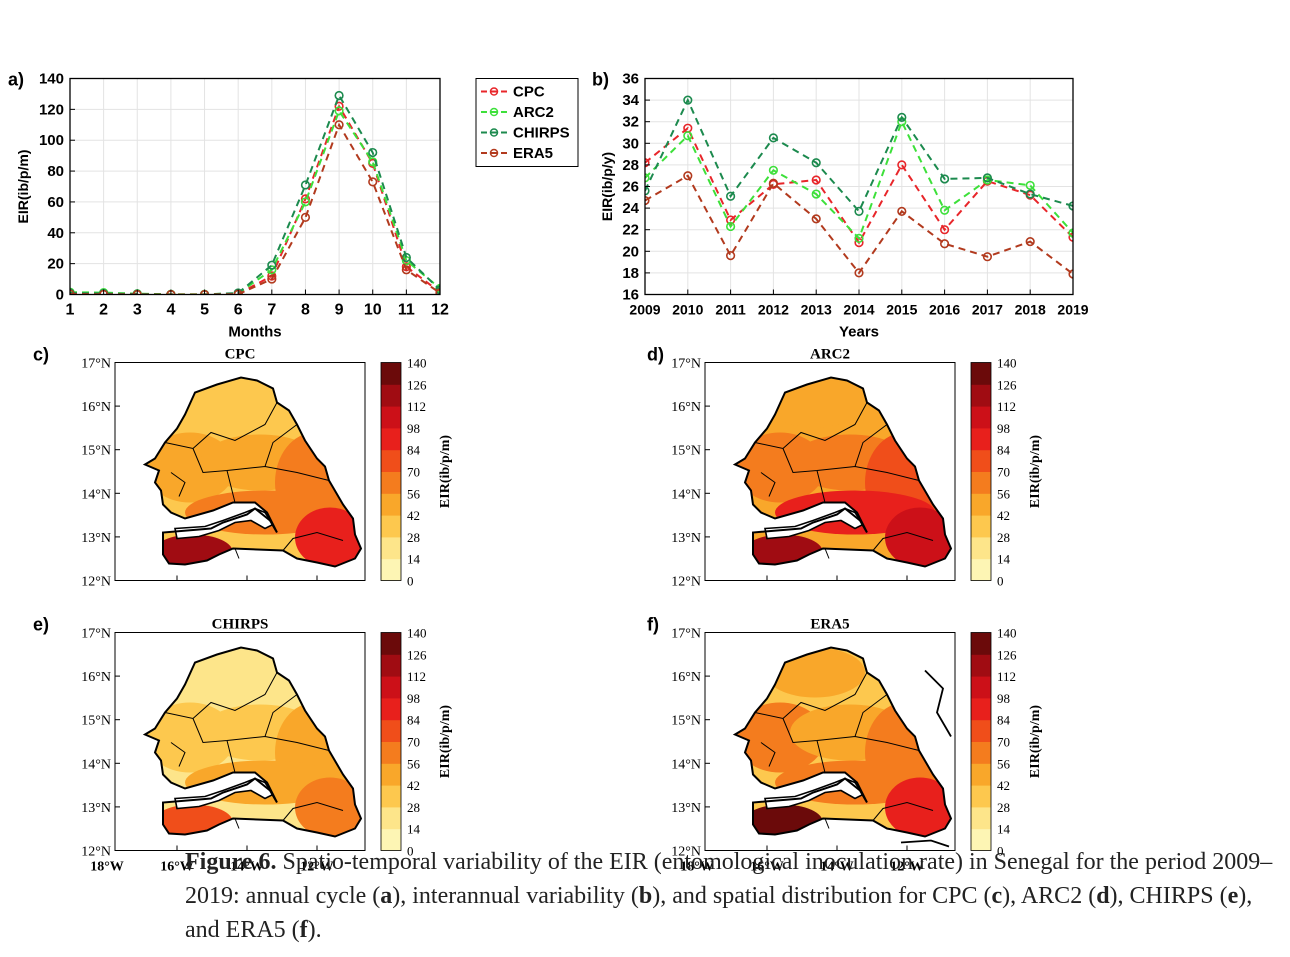  What do you see at coordinates (630, 187) in the screenshot?
I see `y-tick-label: 26` at bounding box center [630, 187].